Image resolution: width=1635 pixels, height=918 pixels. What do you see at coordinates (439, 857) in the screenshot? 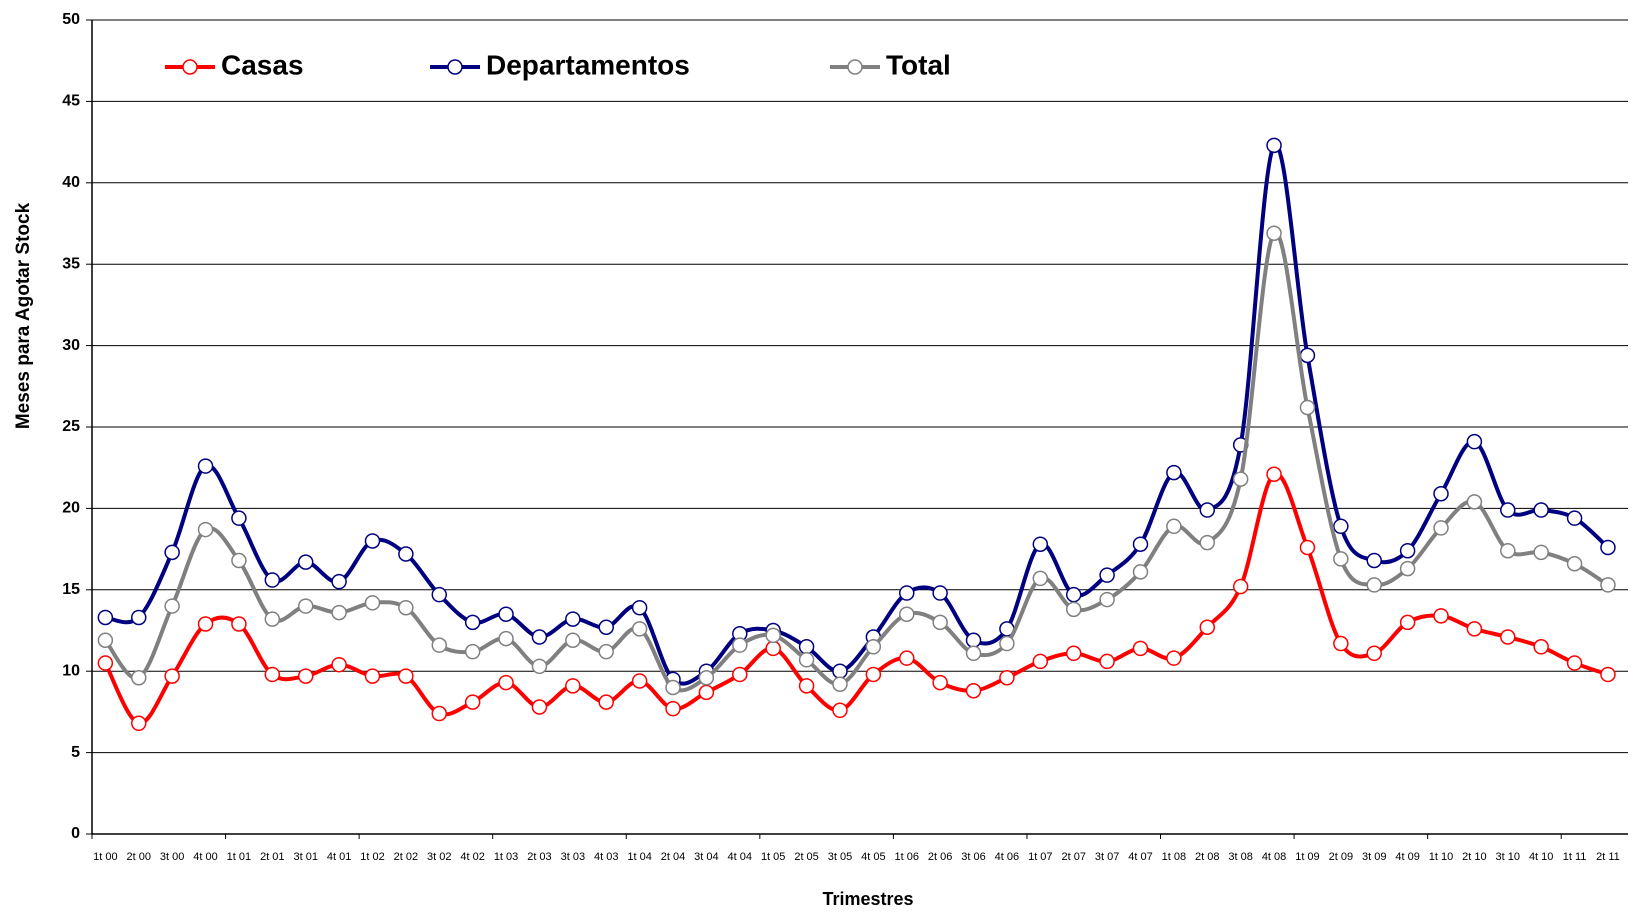
I see `x-tick-label: 3t 02` at bounding box center [439, 857].